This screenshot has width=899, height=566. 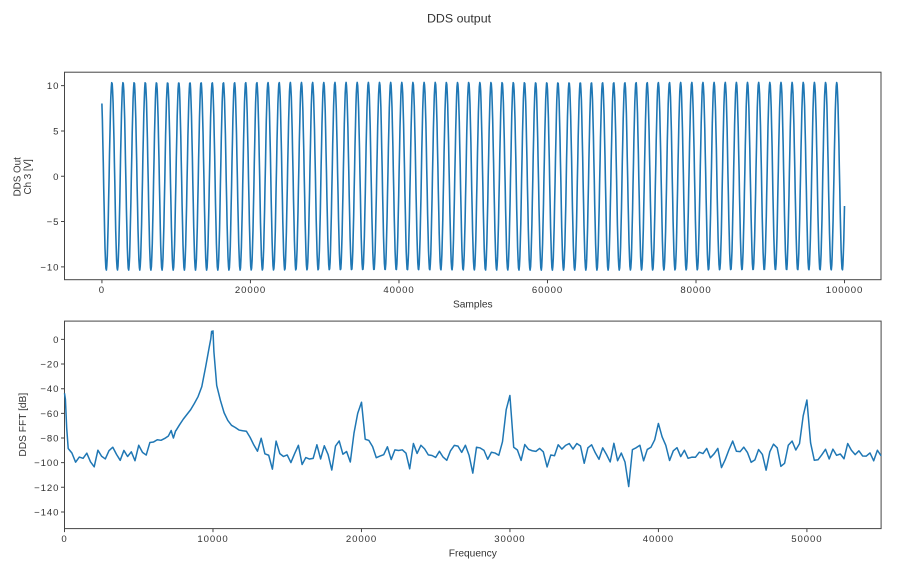 I want to click on svg-text: 30000, so click(x=509, y=539).